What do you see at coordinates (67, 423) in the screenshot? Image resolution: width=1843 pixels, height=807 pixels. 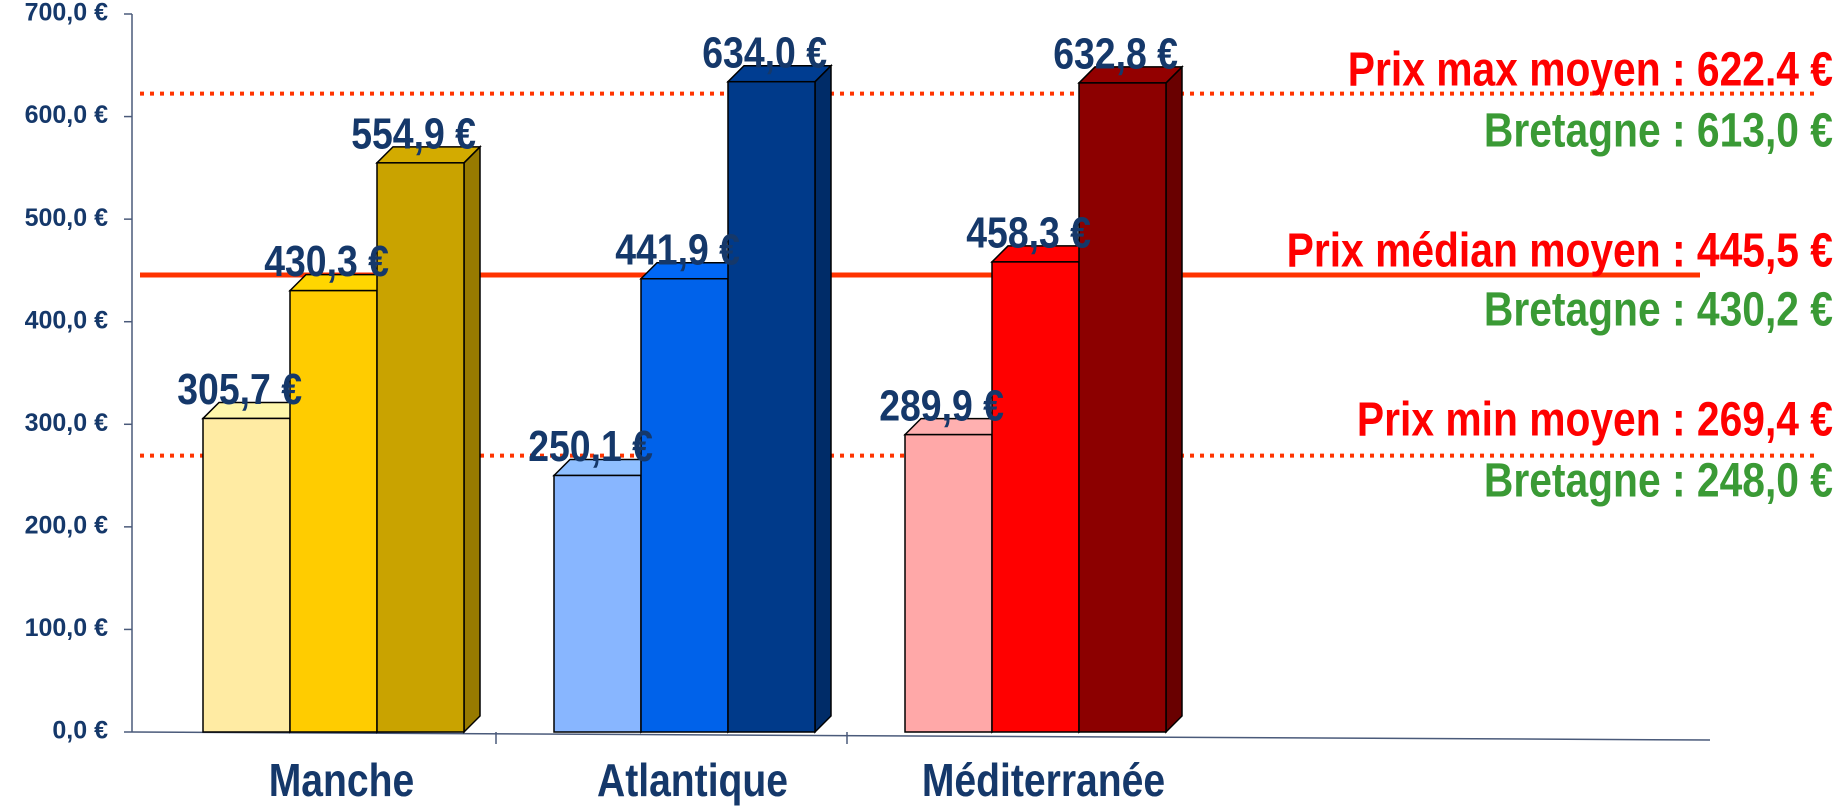 I see `y-tick-label: 300,0 €` at bounding box center [67, 423].